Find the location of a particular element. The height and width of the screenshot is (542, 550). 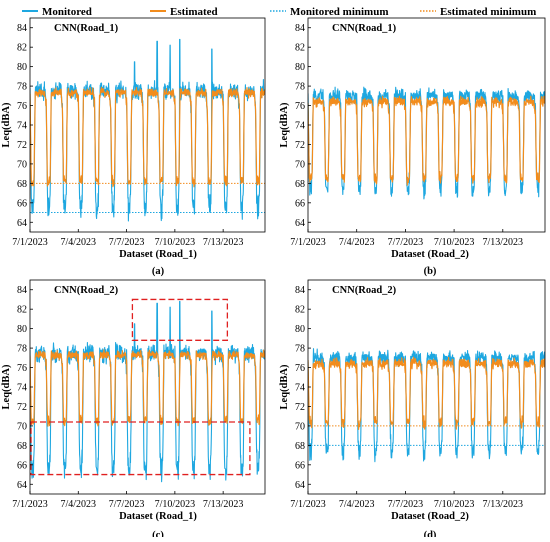

panel-sublabel: (d) is located at coordinates (430, 533).